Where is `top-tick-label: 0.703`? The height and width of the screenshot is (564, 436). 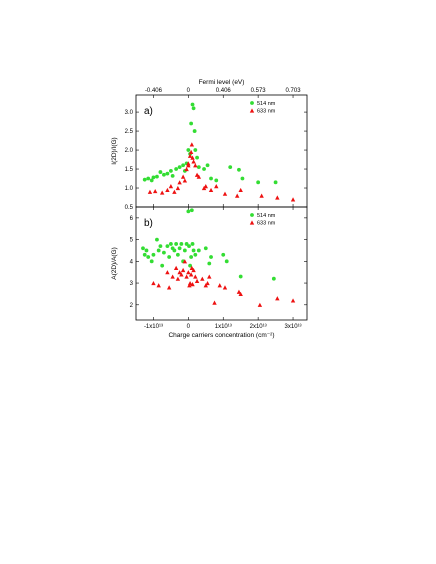
top-tick-label: 0.703 is located at coordinates (294, 91).